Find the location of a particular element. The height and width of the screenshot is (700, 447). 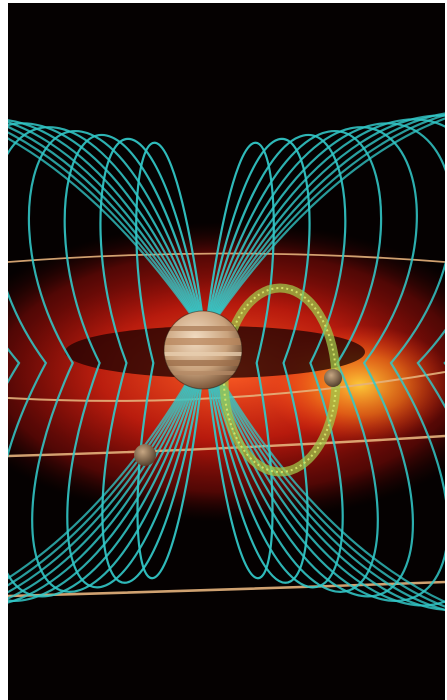

moon-io is located at coordinates (333, 378).